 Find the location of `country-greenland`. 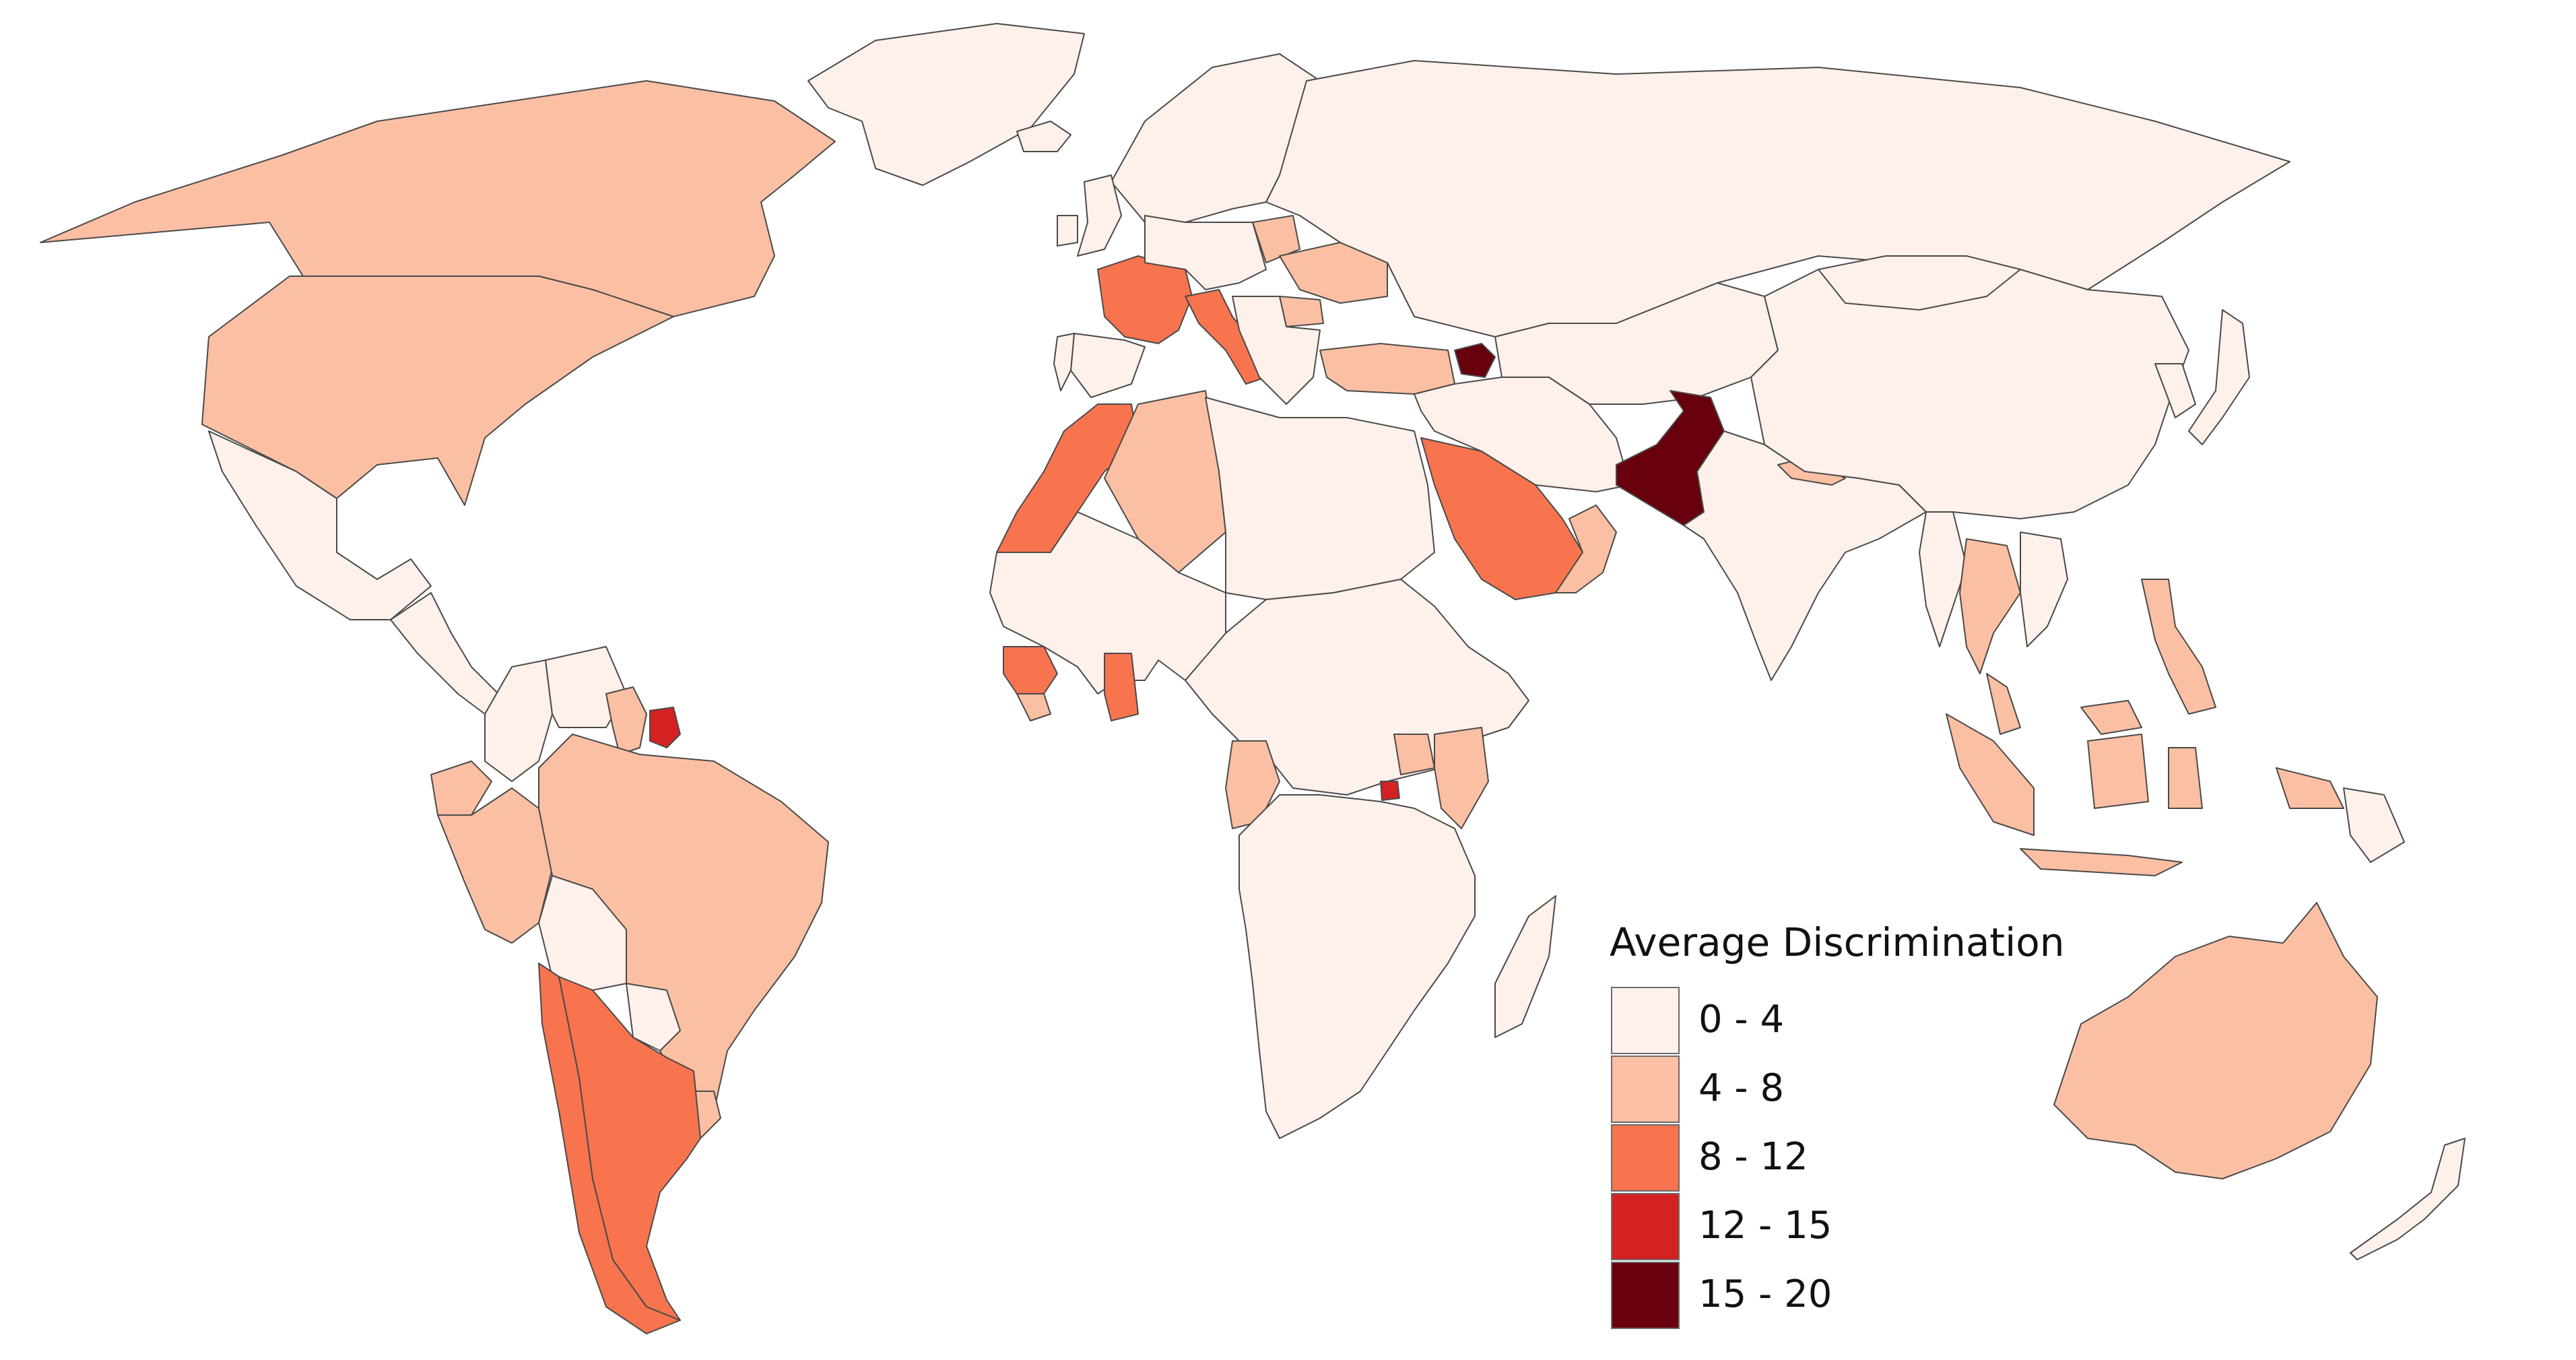

country-greenland is located at coordinates (946, 105).